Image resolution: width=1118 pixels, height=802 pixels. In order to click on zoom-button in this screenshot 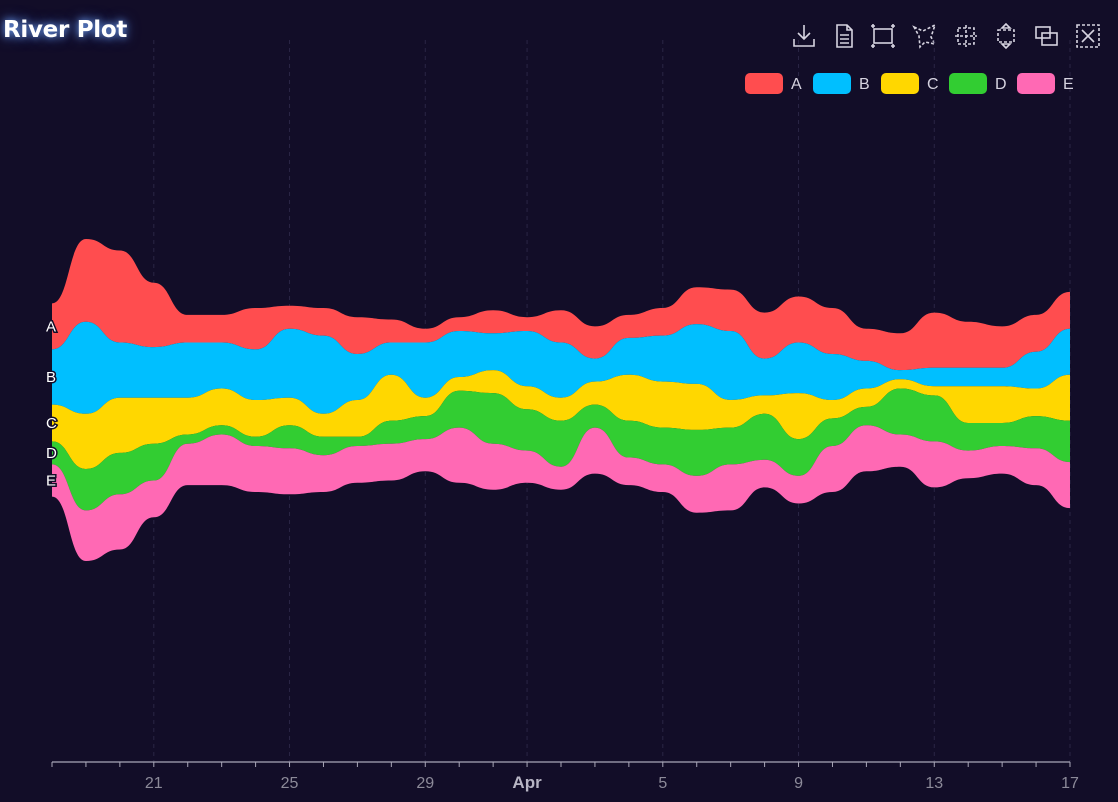, I will do `click(966, 36)`.